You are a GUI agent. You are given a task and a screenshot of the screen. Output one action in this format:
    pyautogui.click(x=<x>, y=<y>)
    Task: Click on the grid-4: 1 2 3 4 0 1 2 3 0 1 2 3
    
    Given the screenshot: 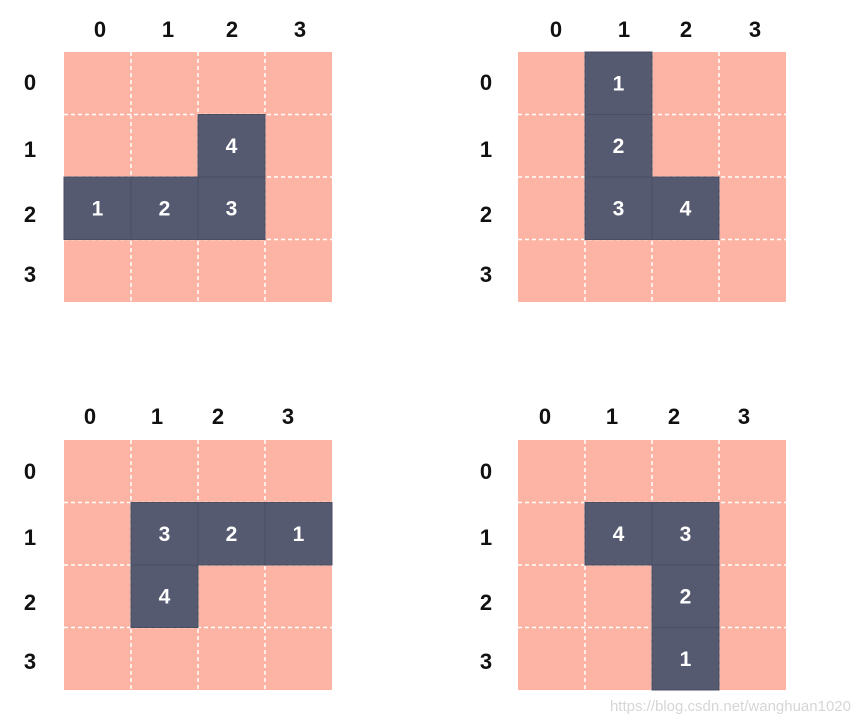 What is the action you would take?
    pyautogui.click(x=633, y=547)
    